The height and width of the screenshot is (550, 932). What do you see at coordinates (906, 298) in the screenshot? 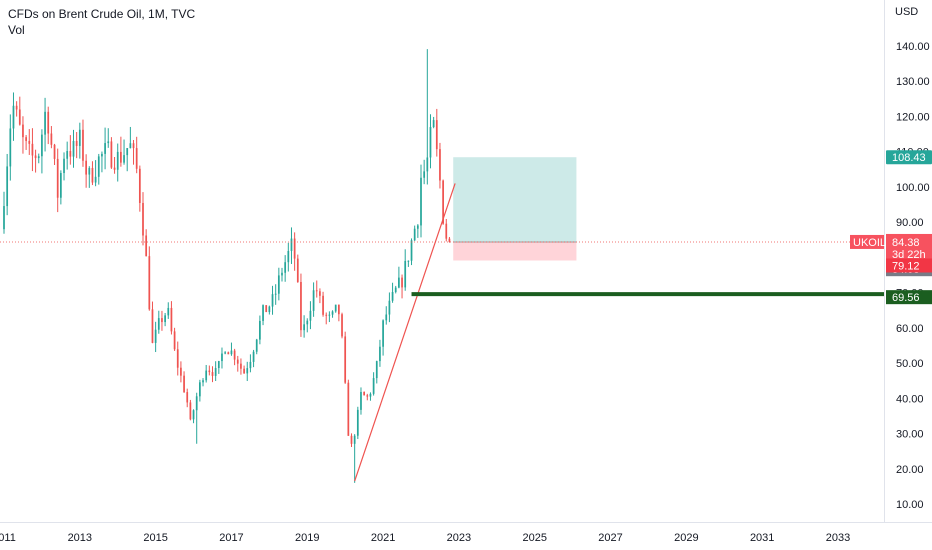
I see `support-price-tag: 69.56` at bounding box center [906, 298].